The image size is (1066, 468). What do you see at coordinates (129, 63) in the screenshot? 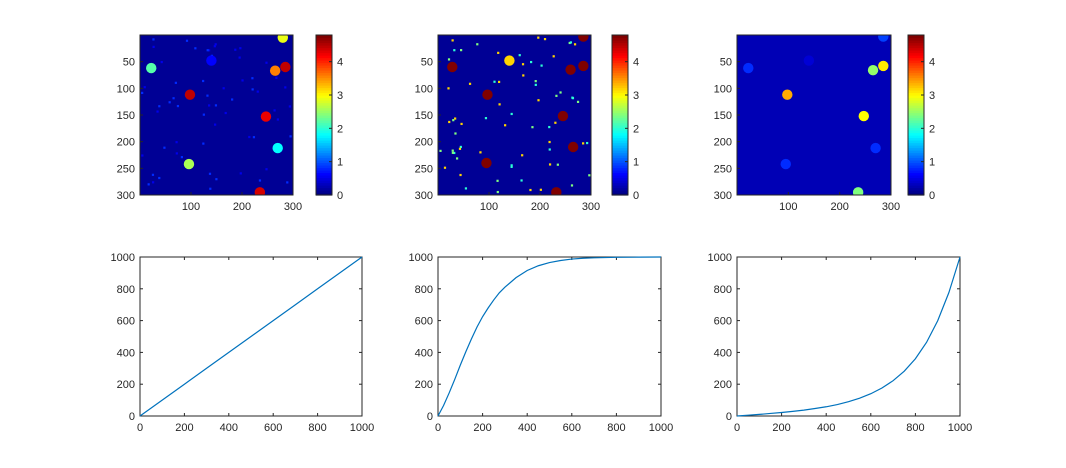
I see `y-tick-label: 50` at bounding box center [129, 63].